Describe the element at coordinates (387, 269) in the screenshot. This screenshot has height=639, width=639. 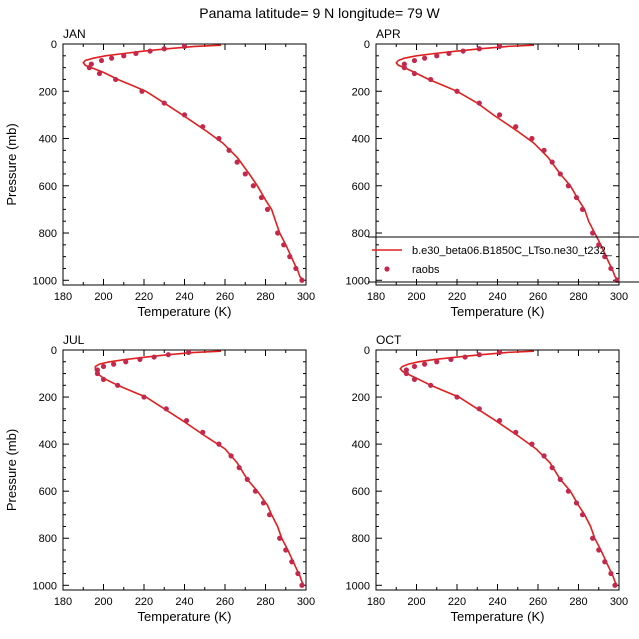
I see `legend-obs-swatch` at that location.